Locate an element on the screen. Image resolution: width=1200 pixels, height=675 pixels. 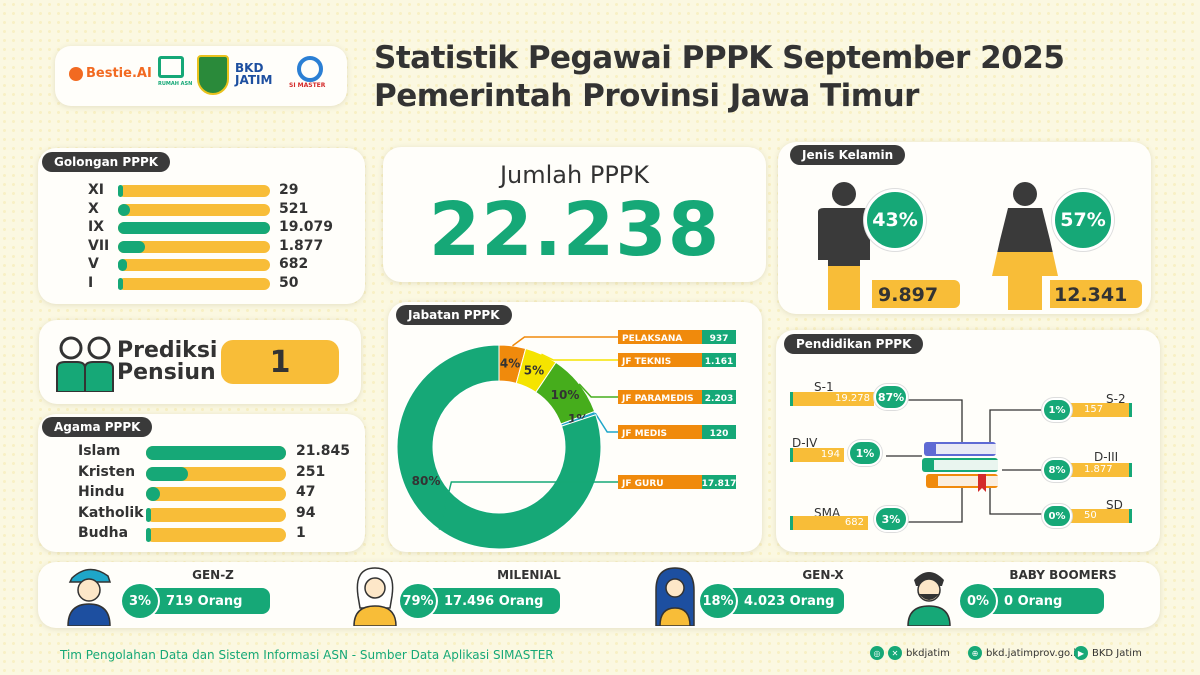
pendidikan-count-box: 157 is located at coordinates (1101, 410).